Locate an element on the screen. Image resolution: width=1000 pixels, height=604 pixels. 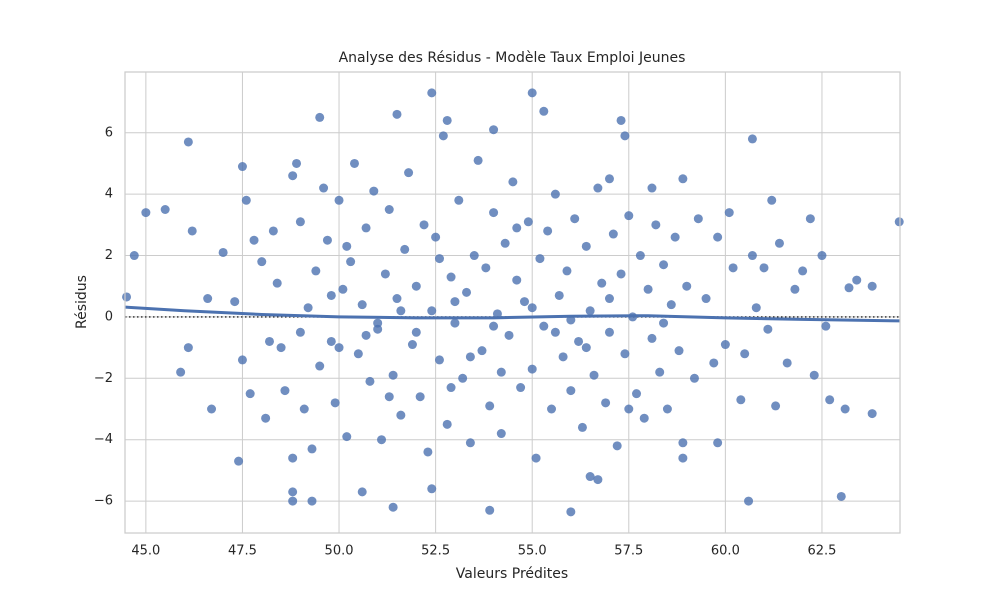
x-tick-label: 57.5 is located at coordinates (628, 551).